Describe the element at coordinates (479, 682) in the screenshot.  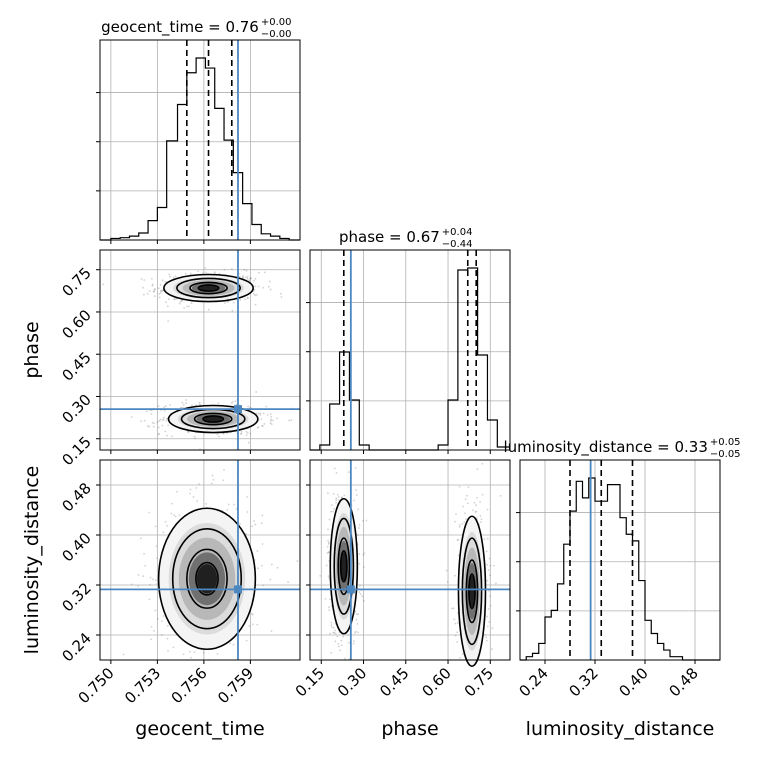
I see `x-tick-label: 0.75` at that location.